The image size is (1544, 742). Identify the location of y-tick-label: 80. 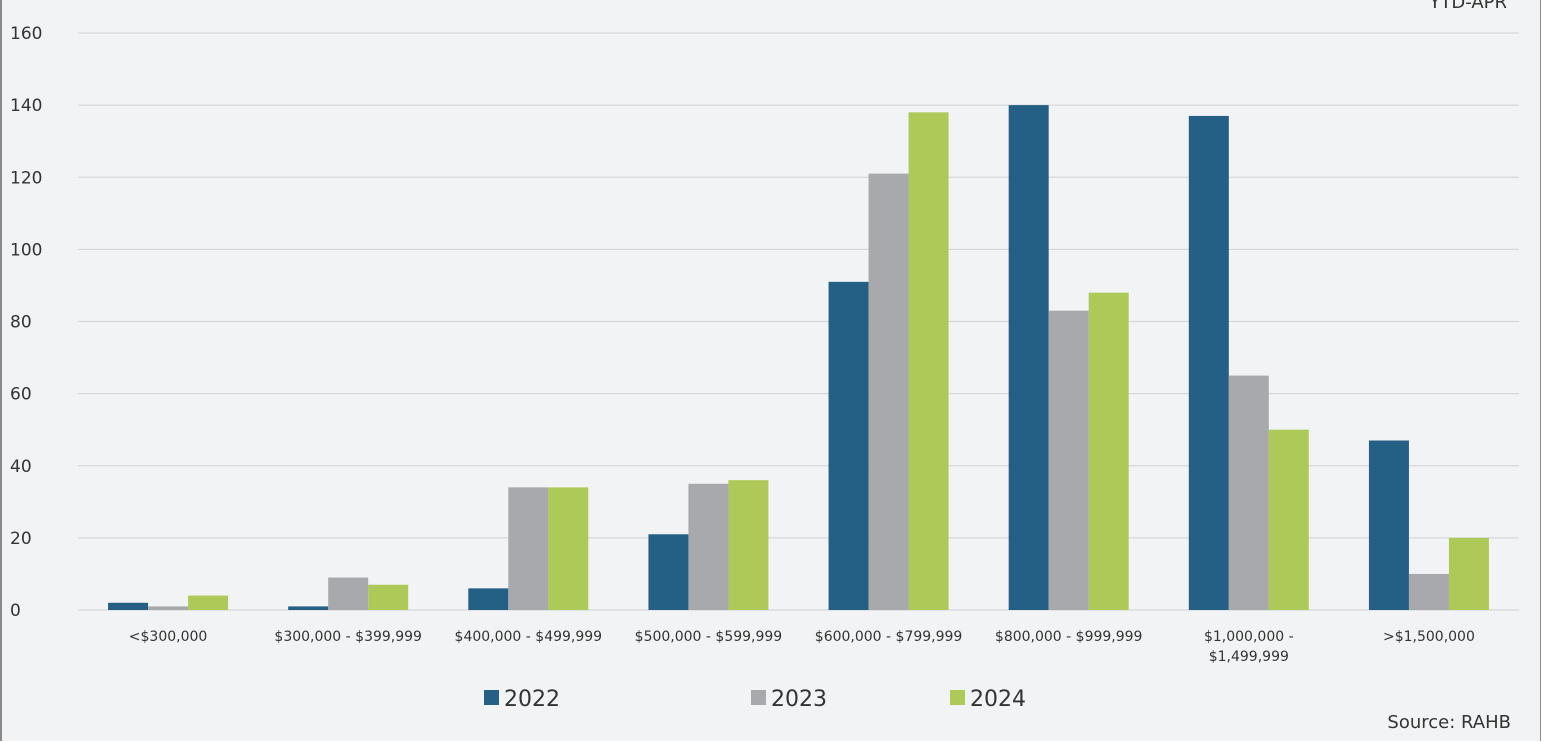
(21, 323).